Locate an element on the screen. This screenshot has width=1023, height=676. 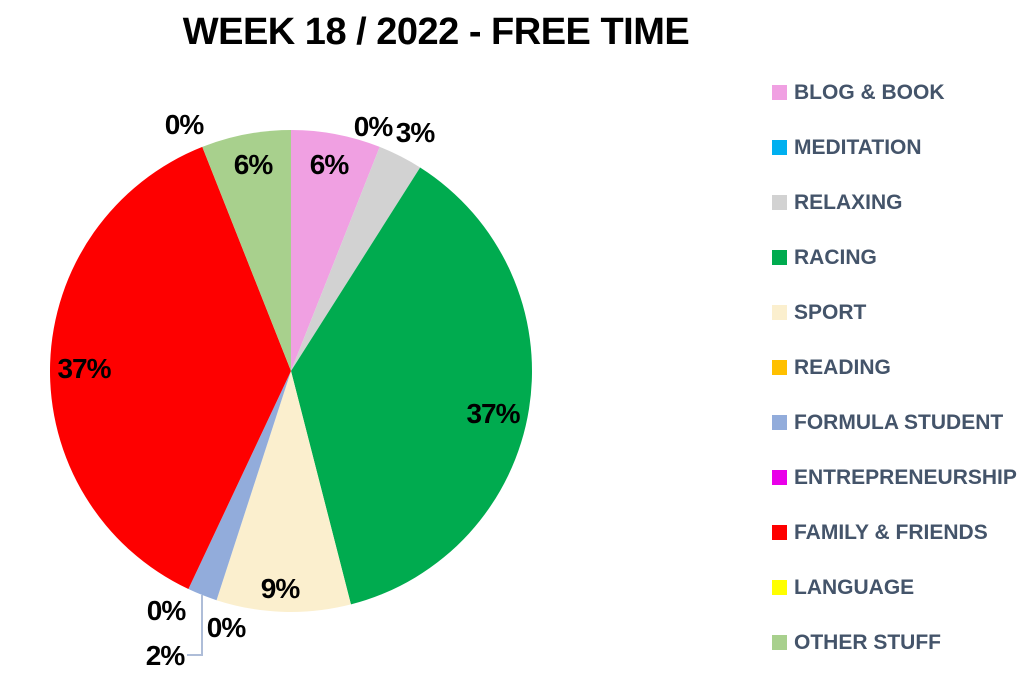
legend-item-blog-and-book: BLOG & BOOK is located at coordinates (894, 92).